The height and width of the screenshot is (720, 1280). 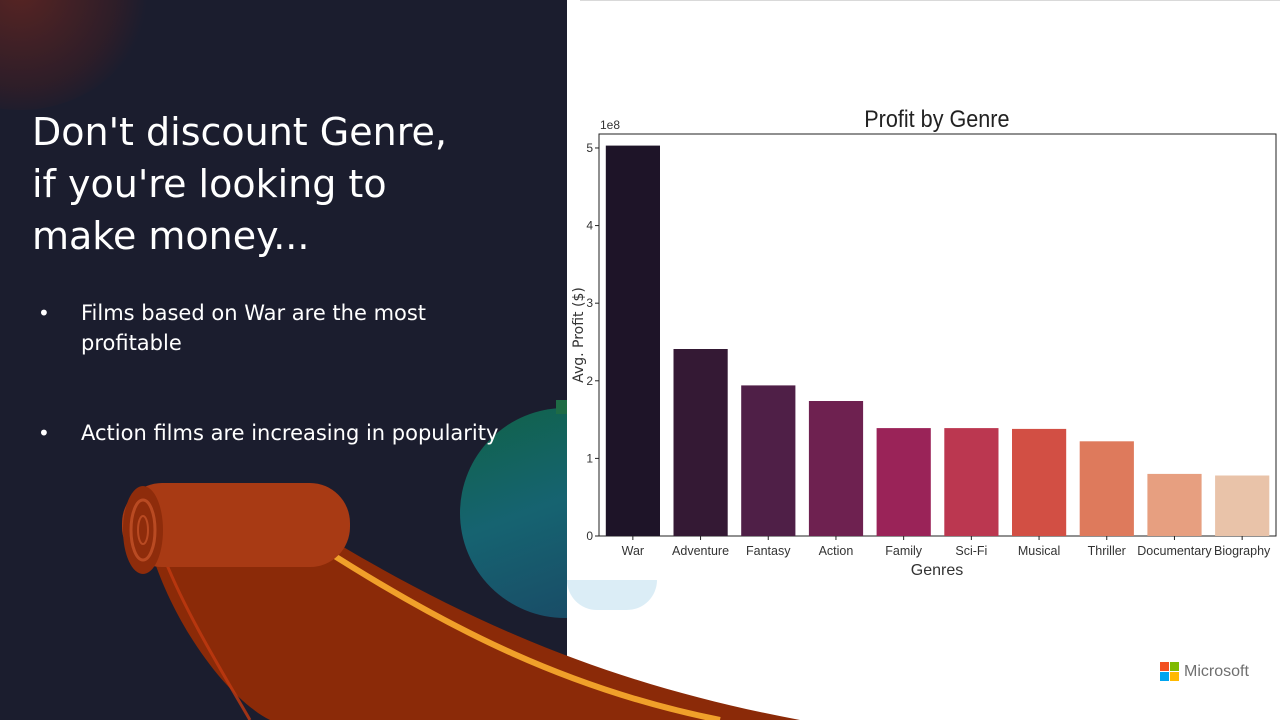 I want to click on microsoft-logo: Microsoft, so click(x=1204, y=671).